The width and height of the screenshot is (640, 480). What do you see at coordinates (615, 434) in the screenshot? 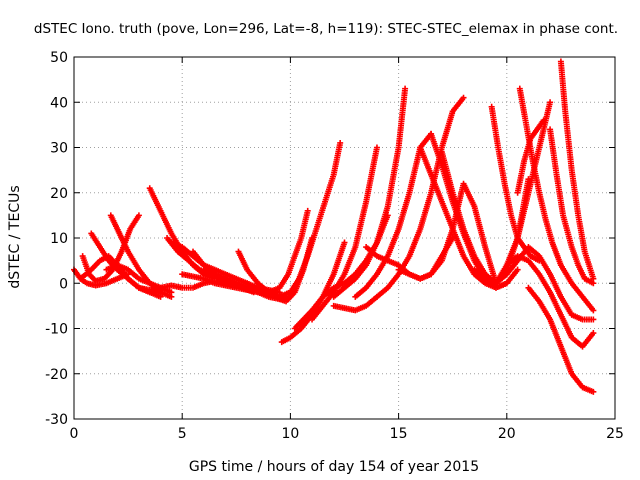
I see `x-tick-label: 25` at bounding box center [615, 434].